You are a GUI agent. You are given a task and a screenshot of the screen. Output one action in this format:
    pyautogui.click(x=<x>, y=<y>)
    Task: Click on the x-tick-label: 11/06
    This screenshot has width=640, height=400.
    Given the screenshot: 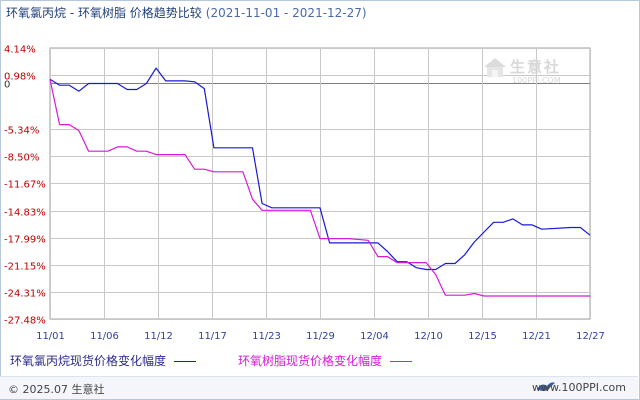 What is the action you would take?
    pyautogui.click(x=104, y=336)
    